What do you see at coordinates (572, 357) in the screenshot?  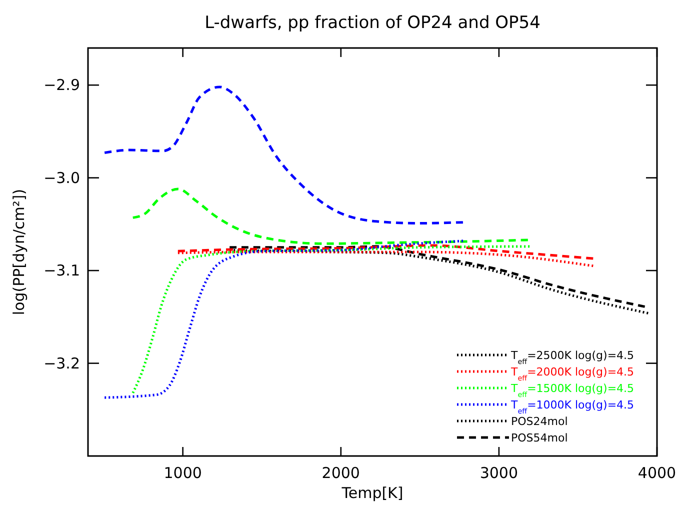 I see `legend-label: T$_{eff}$=2500K log(g)=4.5` at bounding box center [572, 357].